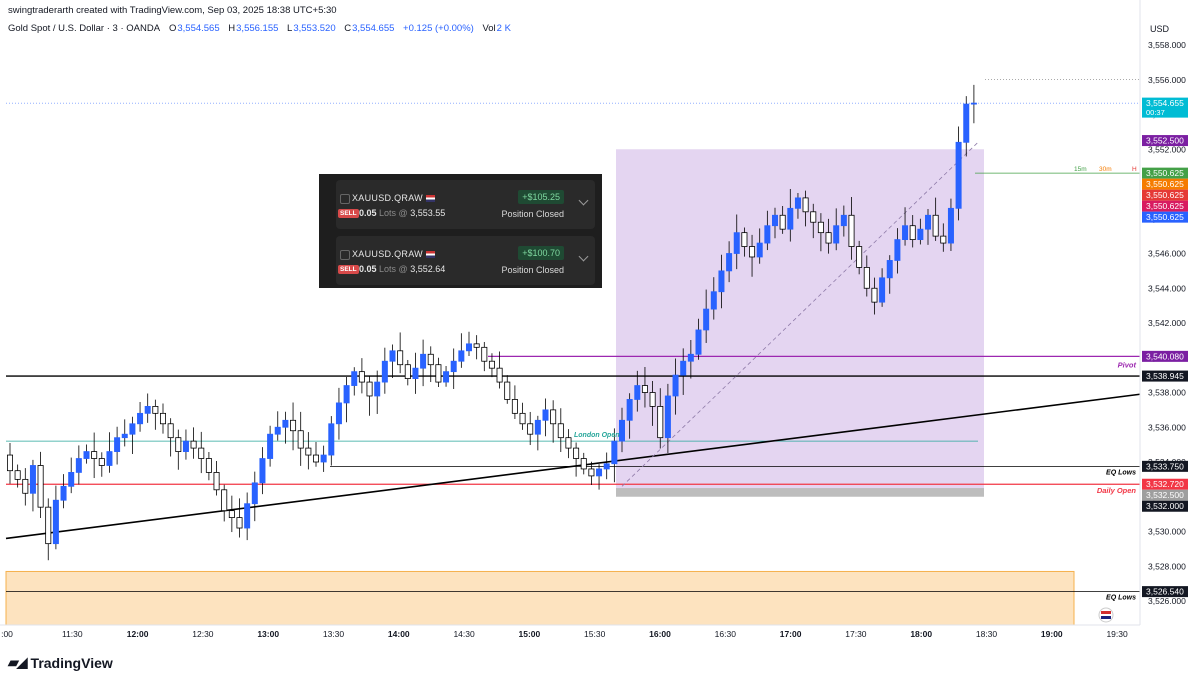 This screenshot has width=1200, height=682. What do you see at coordinates (399, 634) in the screenshot?
I see `x-tick-label: 14:00` at bounding box center [399, 634].